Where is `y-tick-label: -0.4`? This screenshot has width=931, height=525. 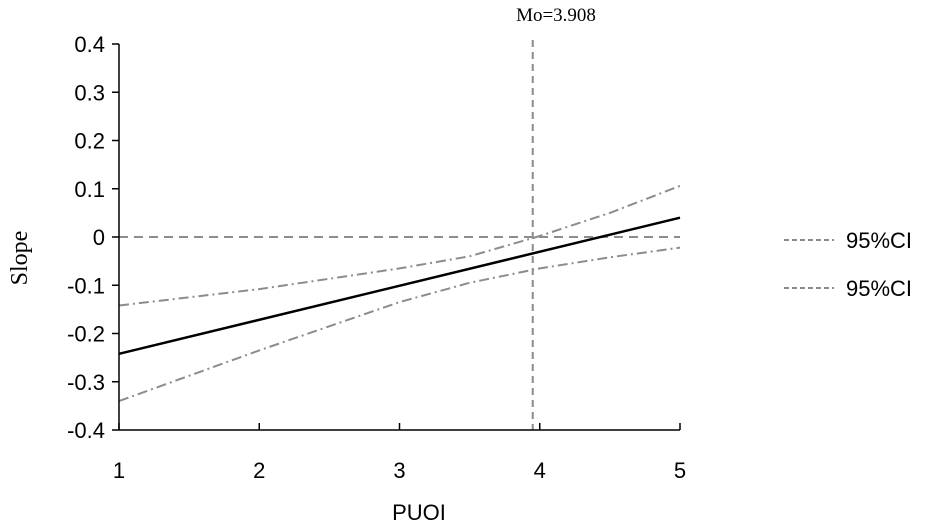 y-tick-label: -0.4 is located at coordinates (86, 430).